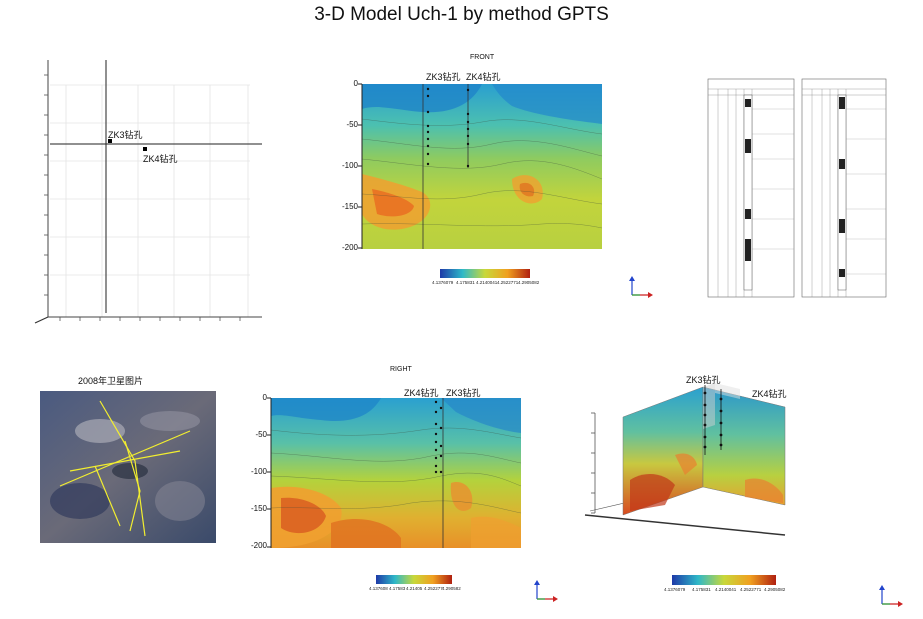 This screenshot has height=619, width=923. Describe the element at coordinates (258, 508) in the screenshot. I see `right-ytick-3: -150` at that location.